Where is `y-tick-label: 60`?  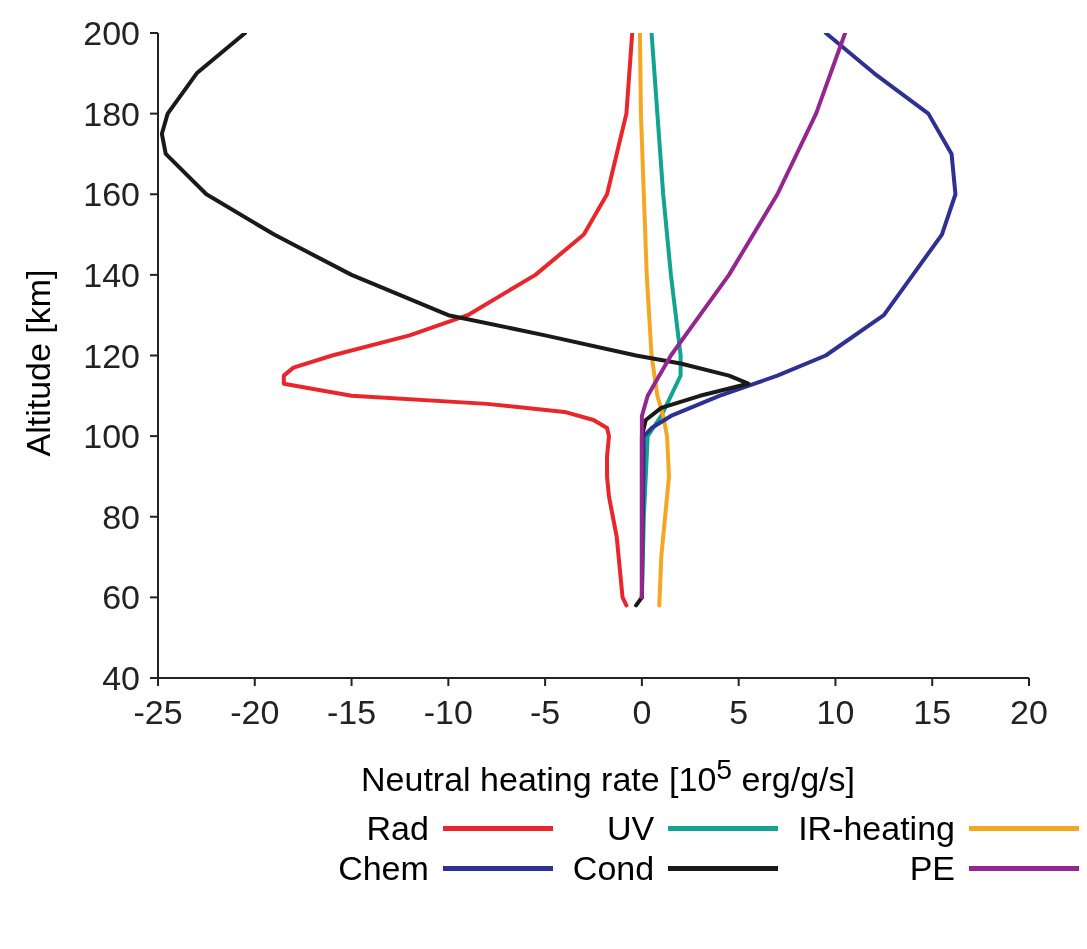
y-tick-label: 60 is located at coordinates (121, 597).